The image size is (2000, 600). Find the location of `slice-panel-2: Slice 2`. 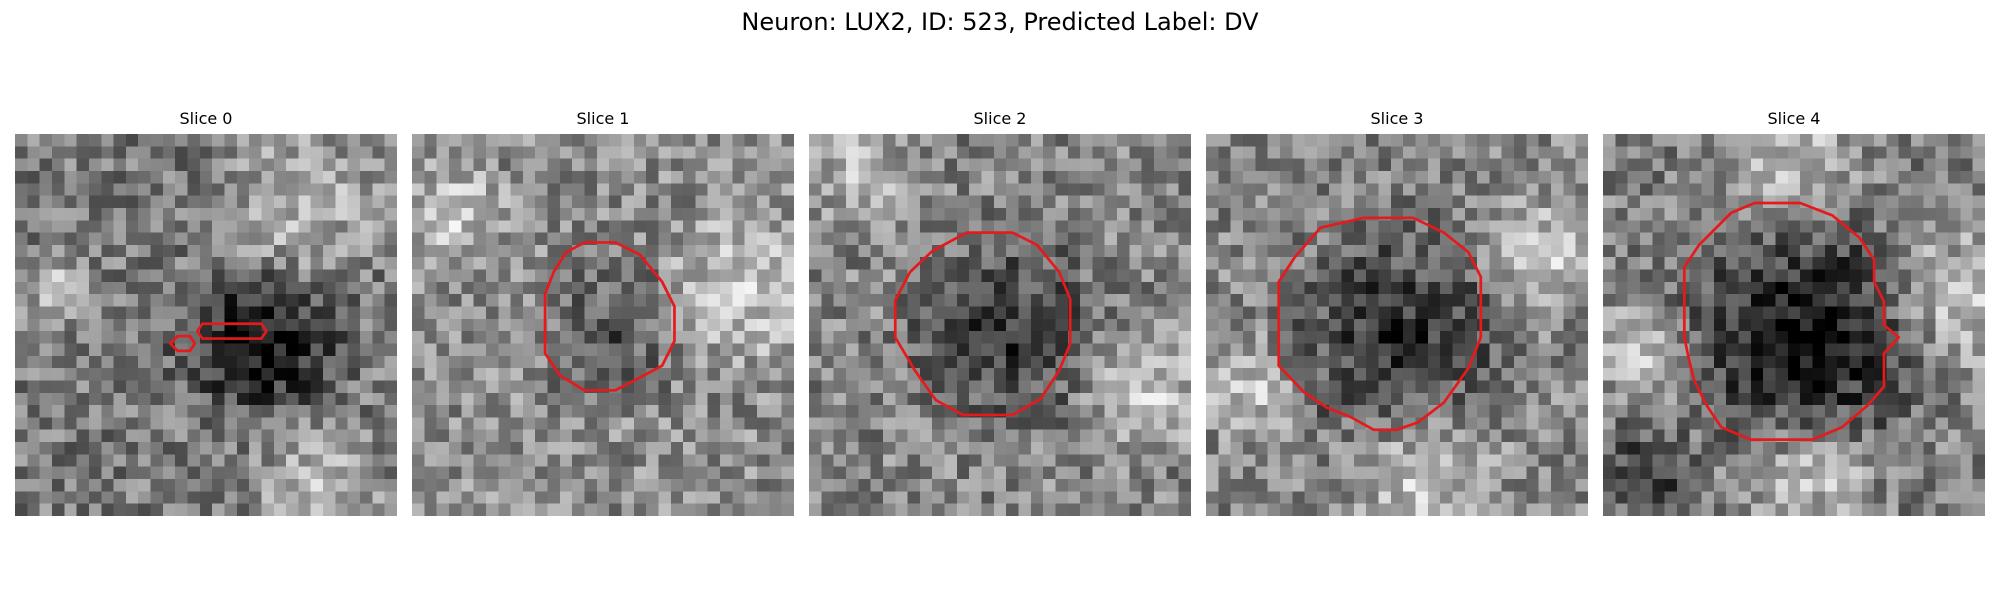

slice-panel-2: Slice 2 is located at coordinates (1000, 312).